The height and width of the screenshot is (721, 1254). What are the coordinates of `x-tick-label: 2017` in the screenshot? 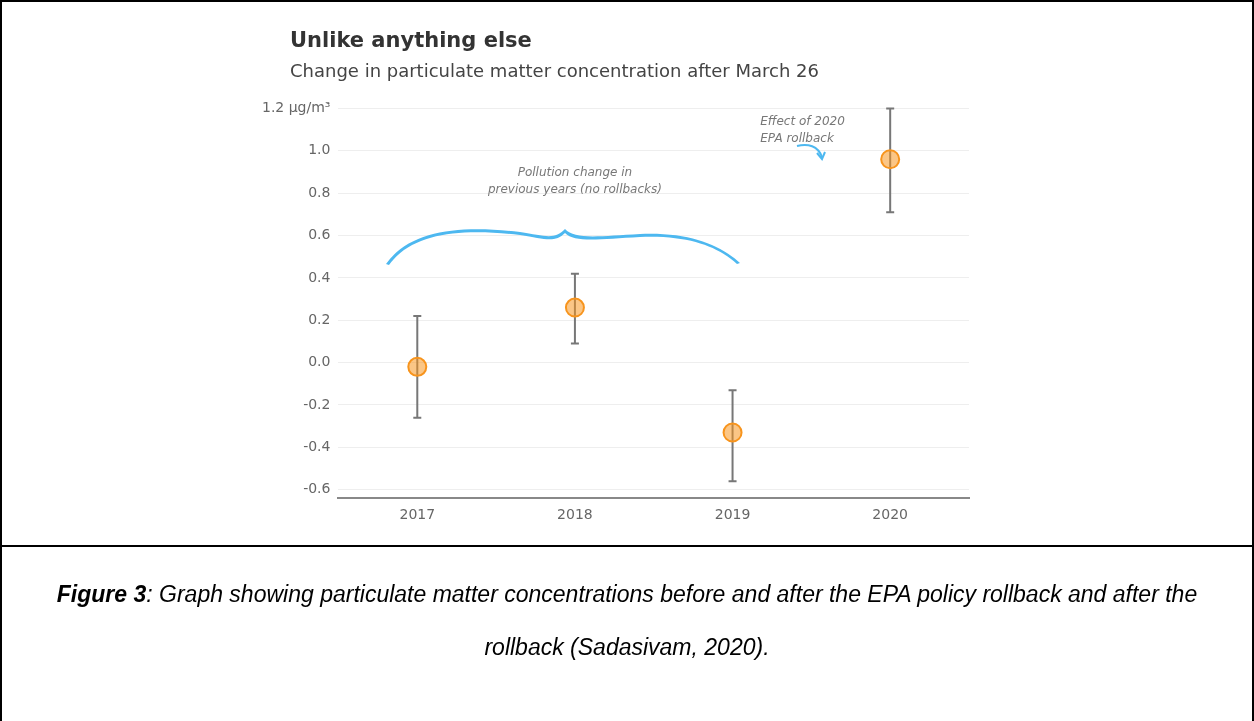 It's located at (417, 514).